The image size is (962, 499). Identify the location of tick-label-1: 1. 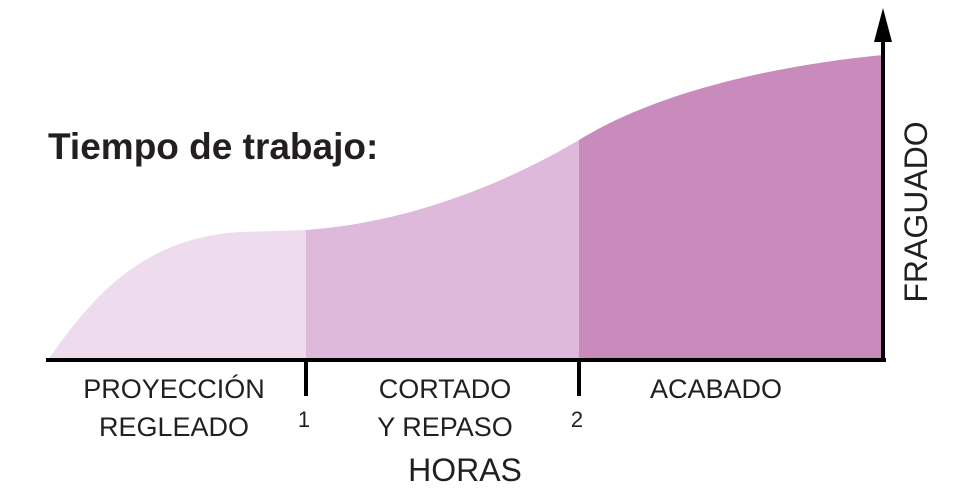
(304, 419).